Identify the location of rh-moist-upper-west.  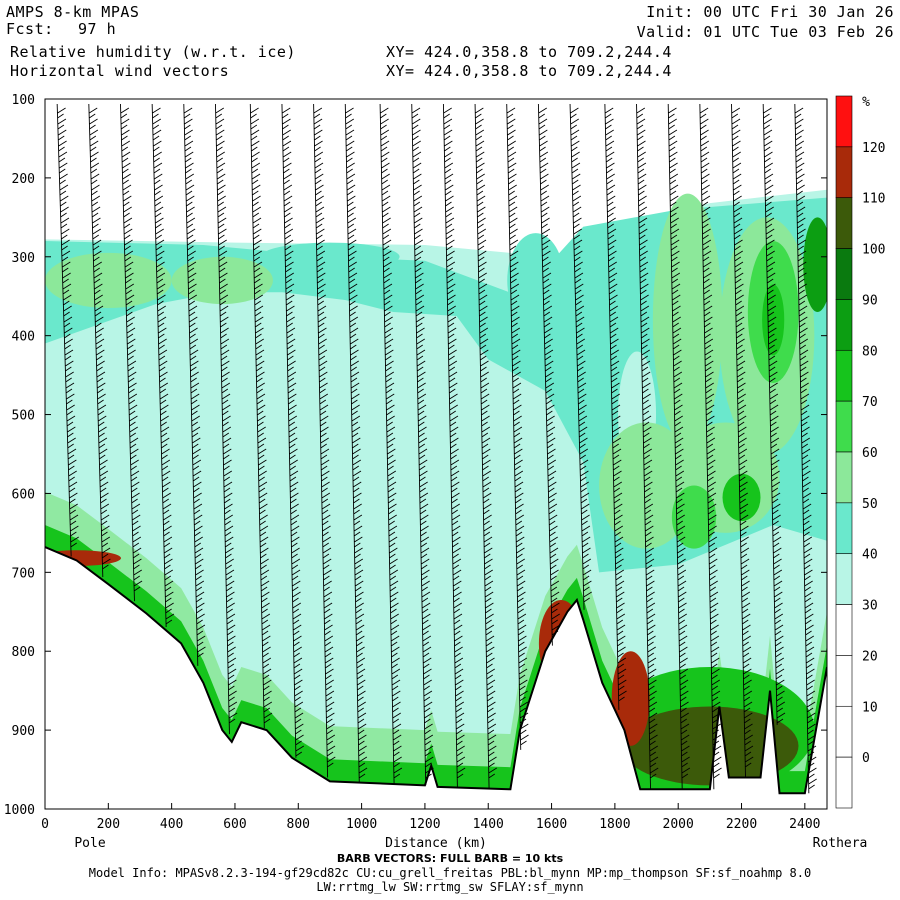
(108, 280).